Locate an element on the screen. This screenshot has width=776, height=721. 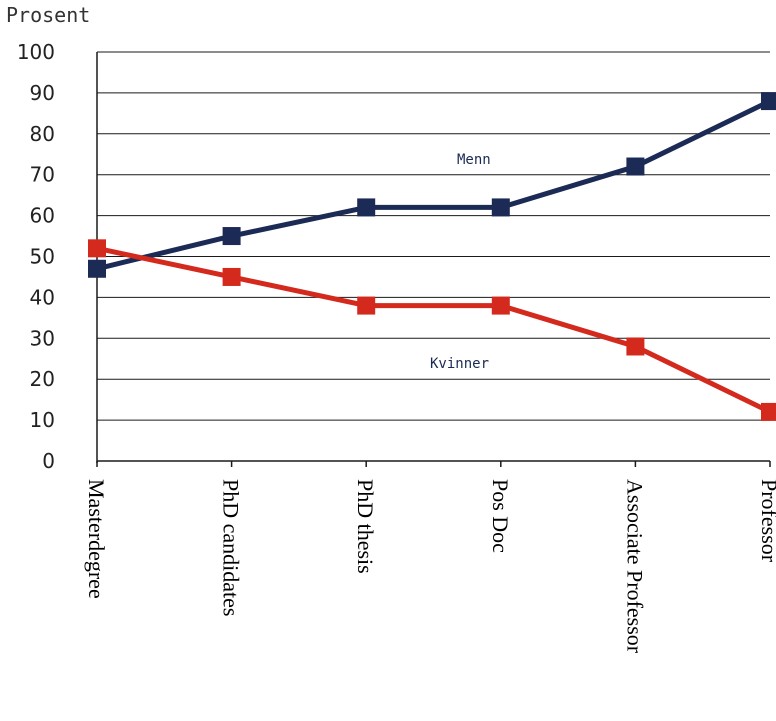
y-tick-label: 50 is located at coordinates (42, 257).